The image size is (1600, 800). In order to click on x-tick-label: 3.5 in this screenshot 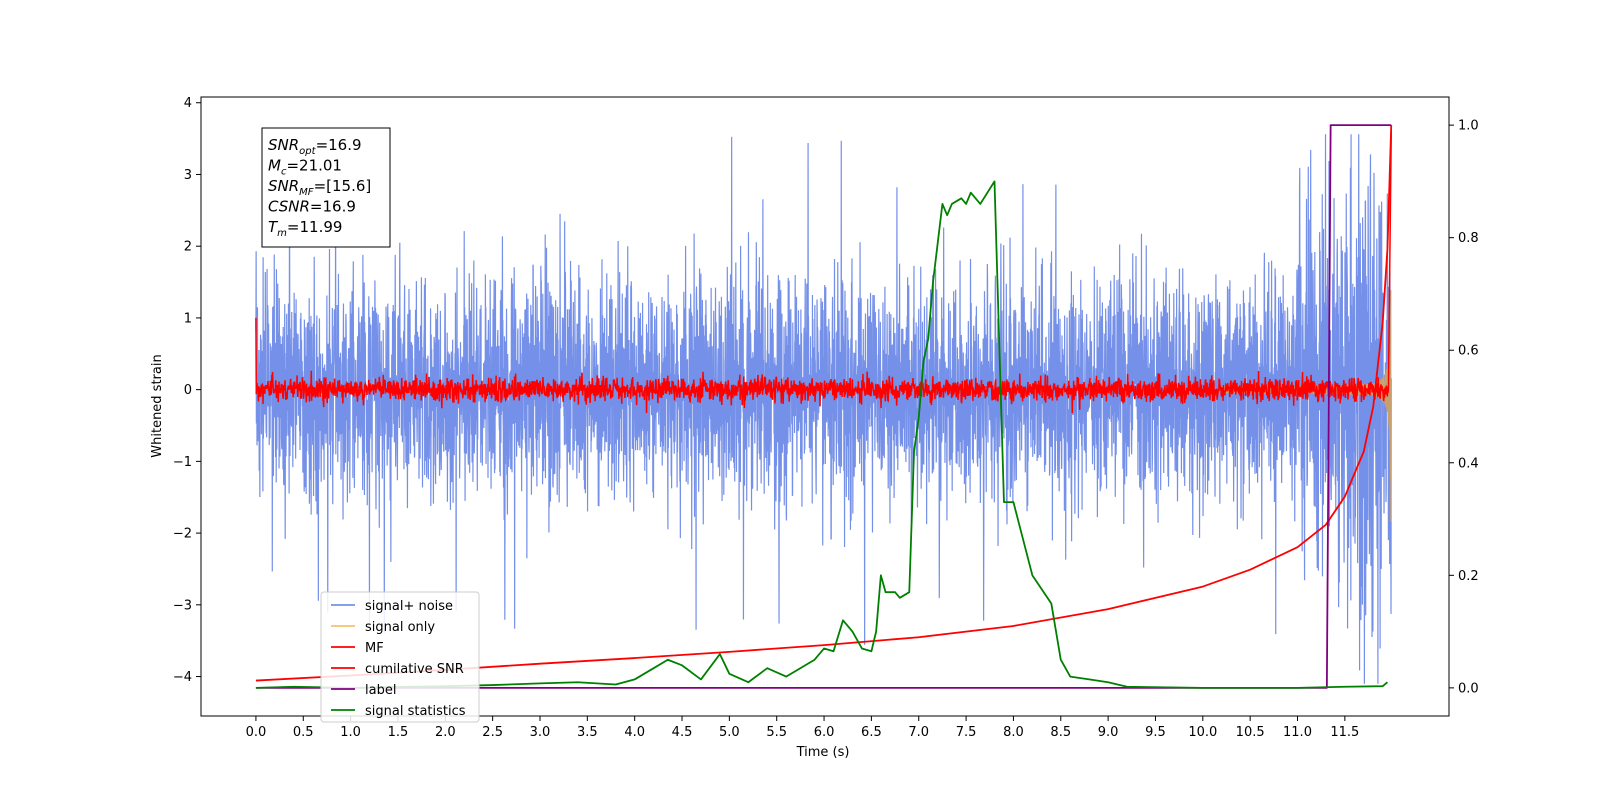, I will do `click(587, 732)`.